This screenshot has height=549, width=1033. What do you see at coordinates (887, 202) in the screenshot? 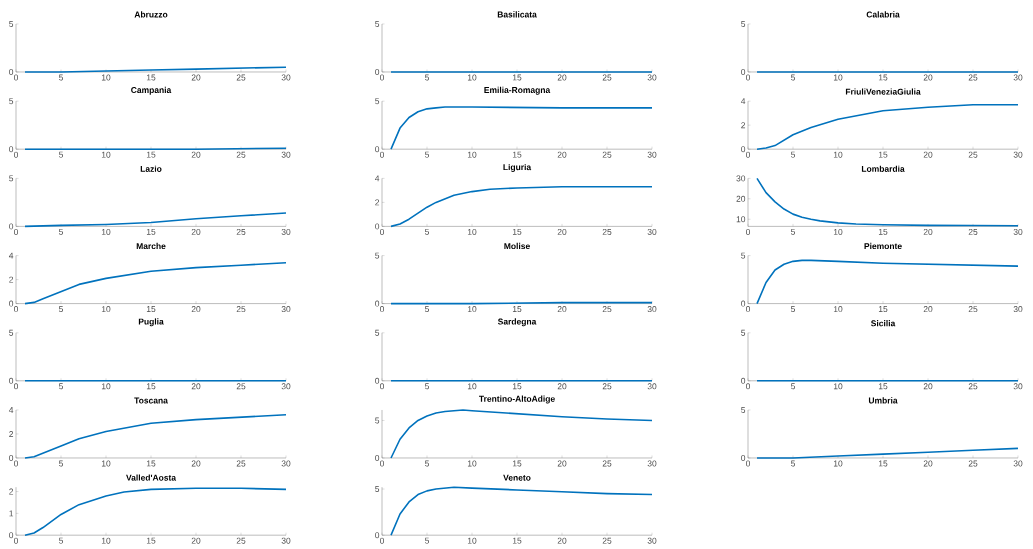
I see `line-series` at bounding box center [887, 202].